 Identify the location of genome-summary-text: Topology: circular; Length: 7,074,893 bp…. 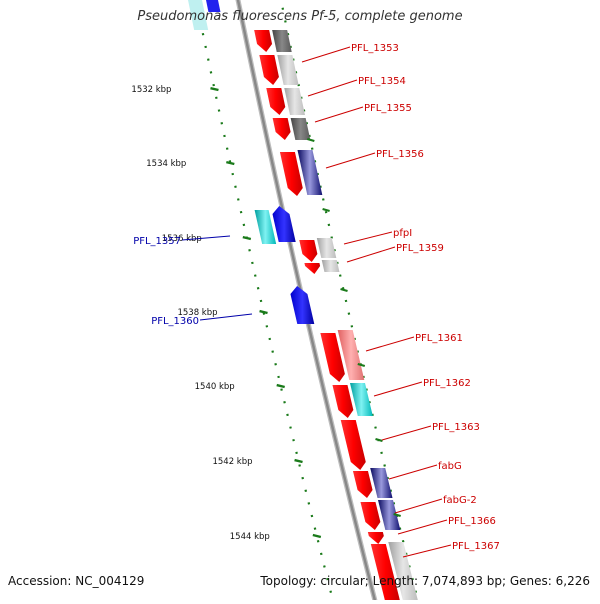
(425, 581).